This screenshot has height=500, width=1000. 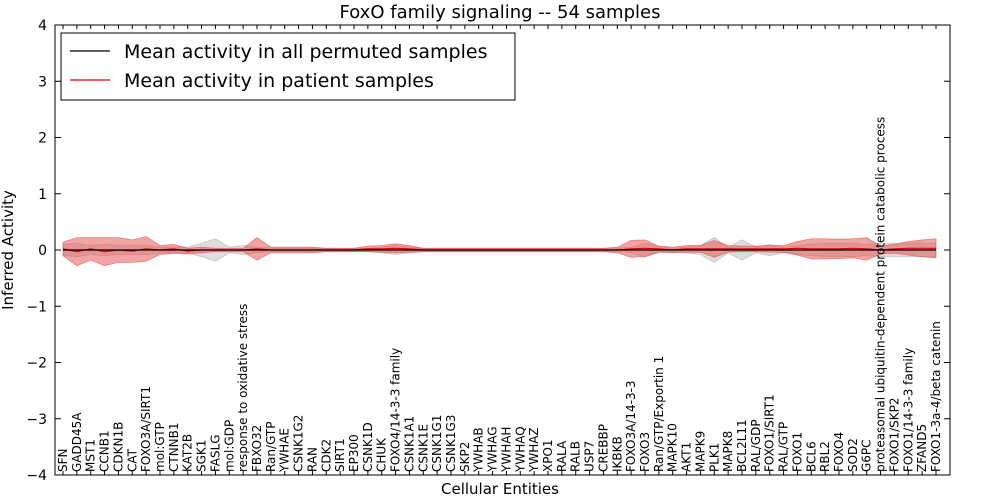 I want to click on x-category-label: CHUK, so click(x=382, y=454).